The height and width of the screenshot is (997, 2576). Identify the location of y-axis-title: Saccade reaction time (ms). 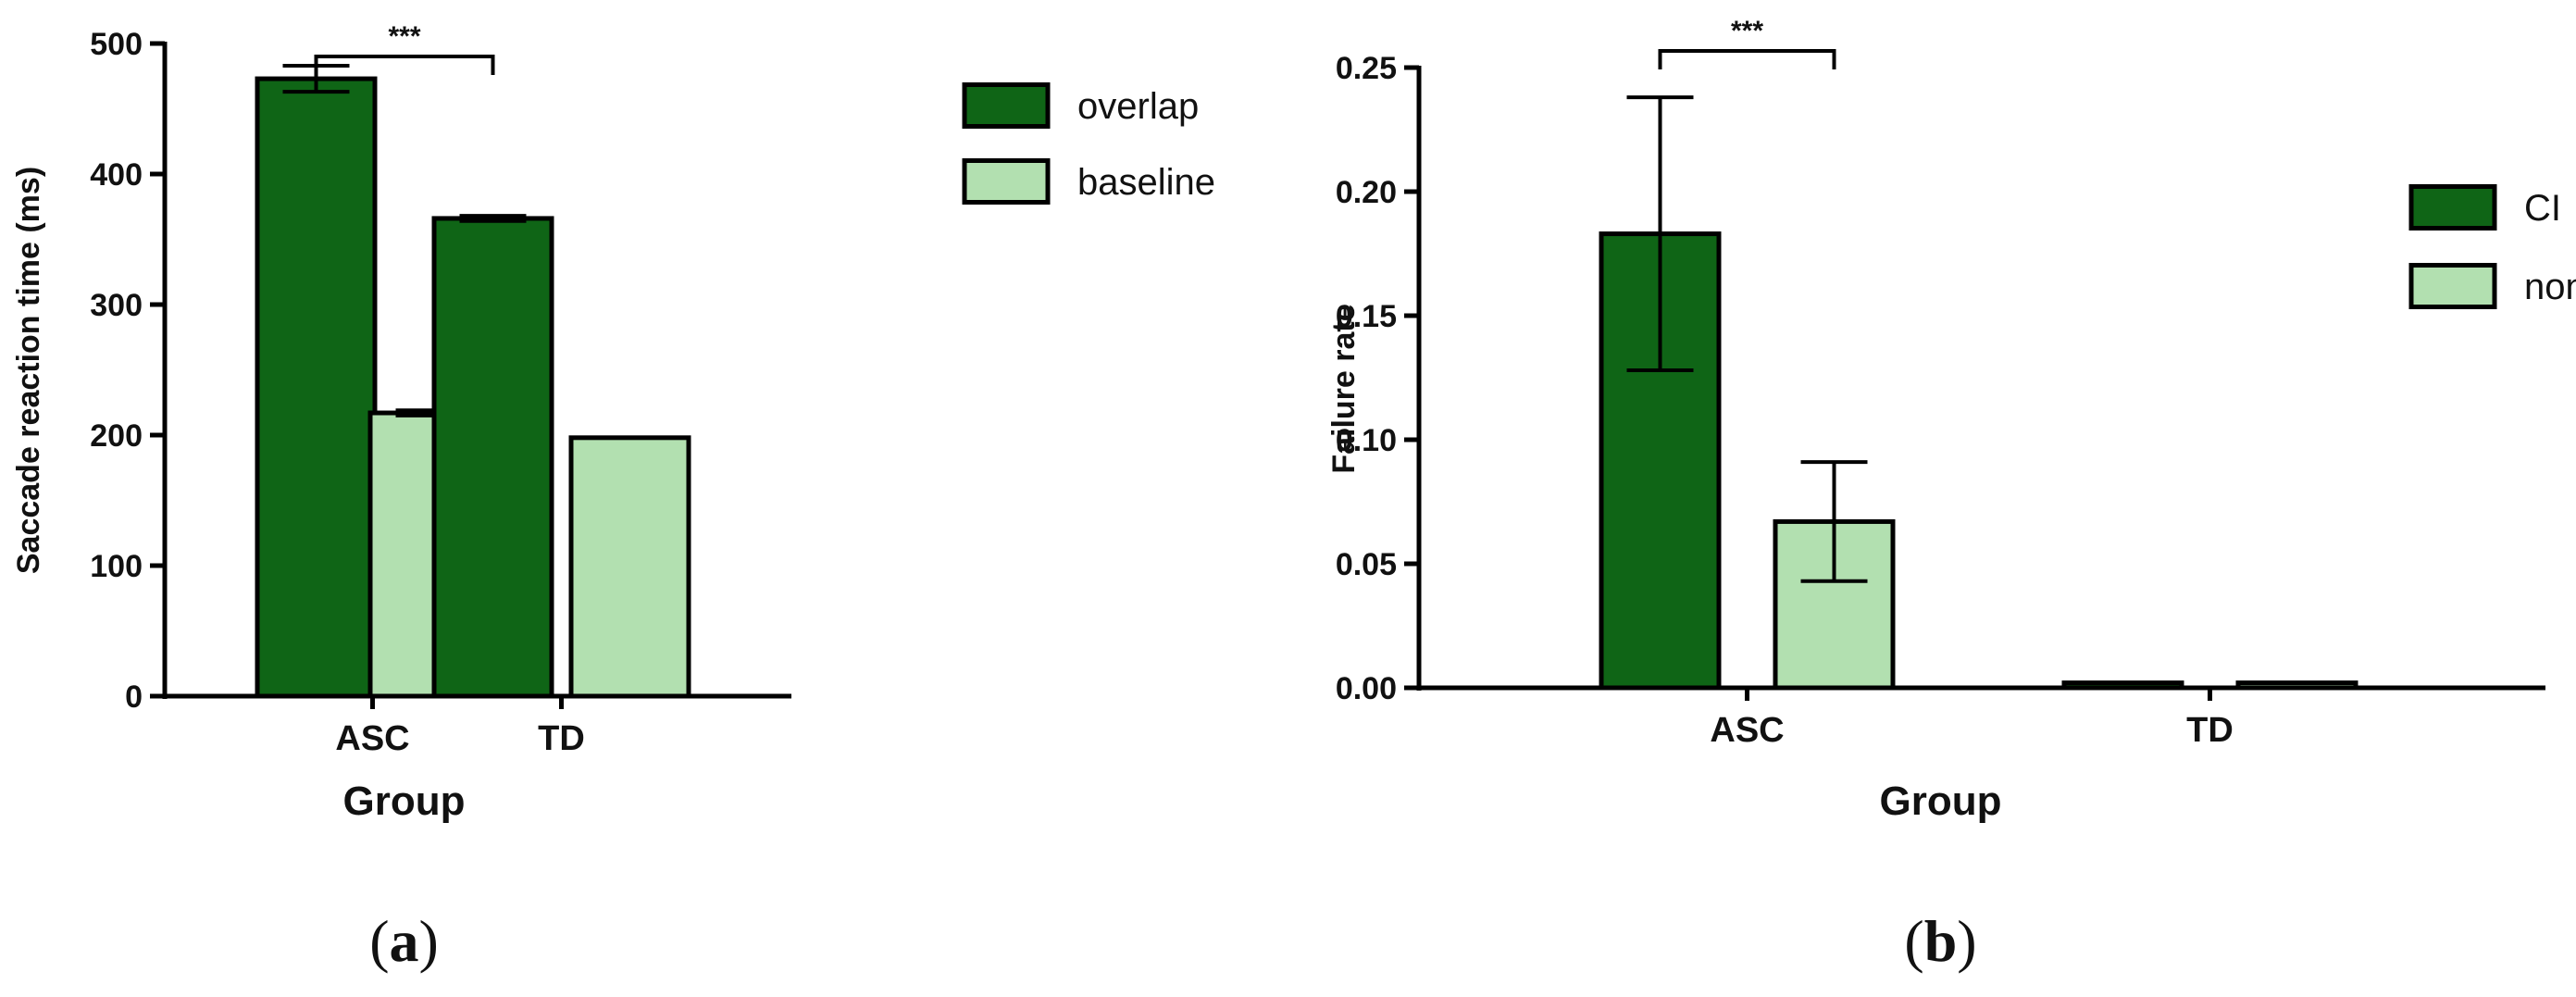
(28, 371).